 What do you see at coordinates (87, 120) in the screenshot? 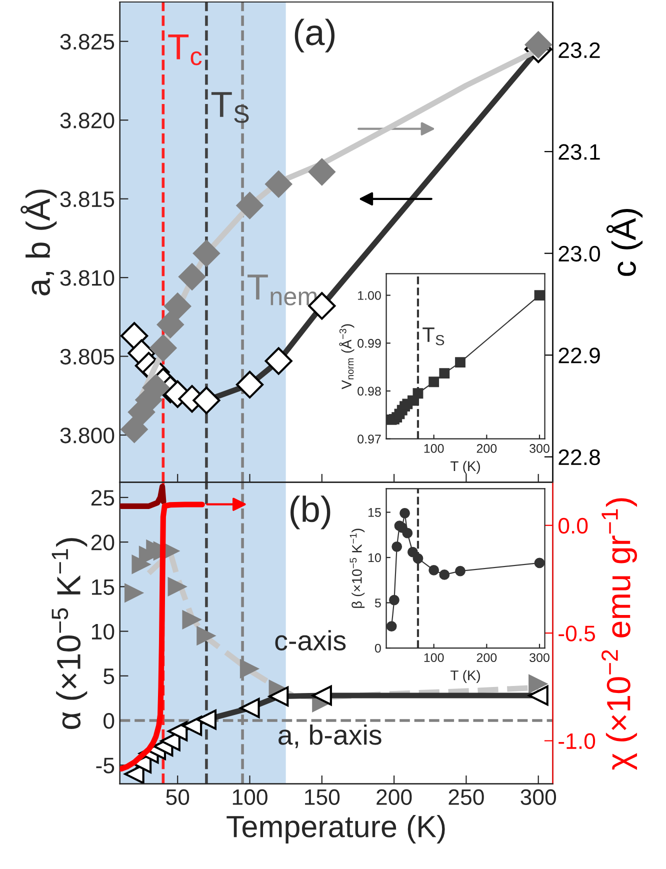
I see `y-tick-label: 3.820` at bounding box center [87, 120].